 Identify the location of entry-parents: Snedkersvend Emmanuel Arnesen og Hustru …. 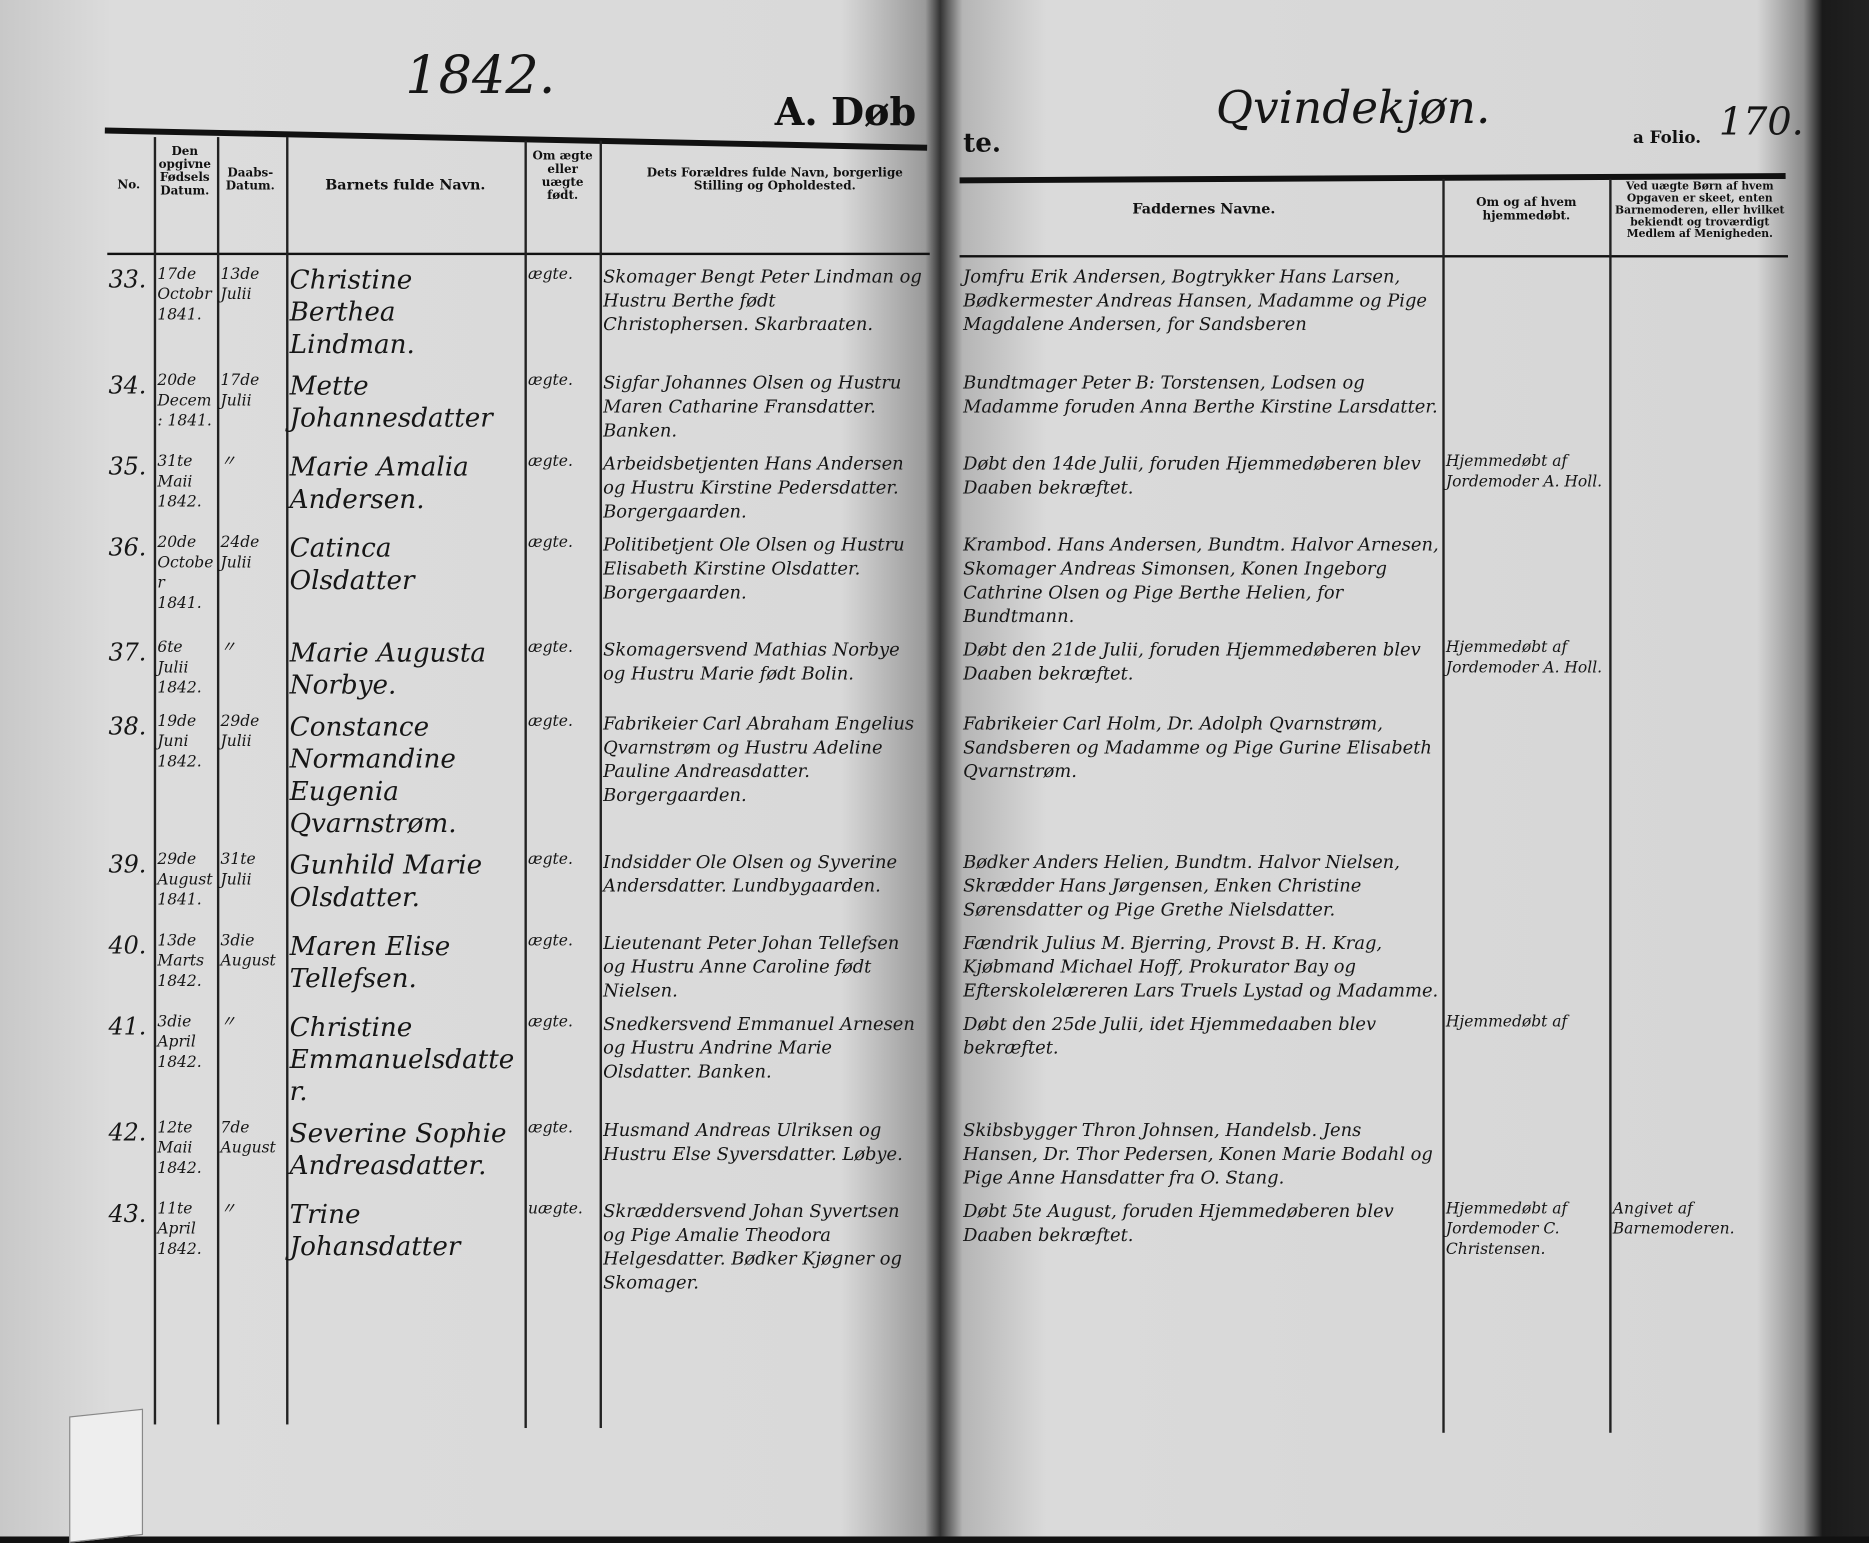
(759, 1048).